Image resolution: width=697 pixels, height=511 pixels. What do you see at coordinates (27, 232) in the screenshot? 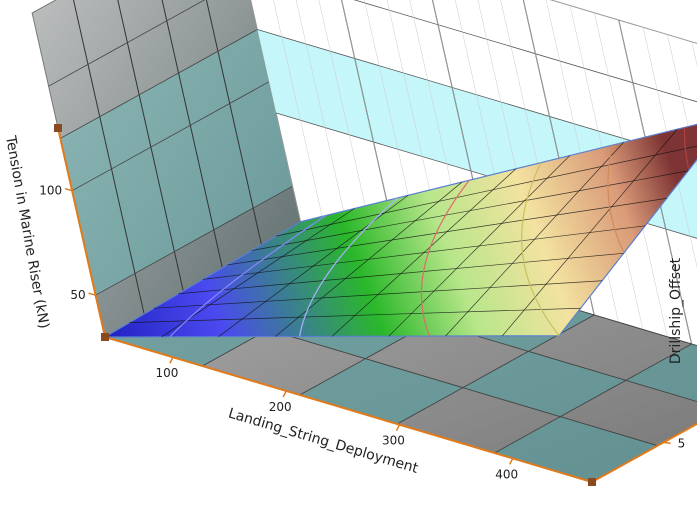
I see `z-axis-title: Tension in Marine Riser (kN)` at bounding box center [27, 232].